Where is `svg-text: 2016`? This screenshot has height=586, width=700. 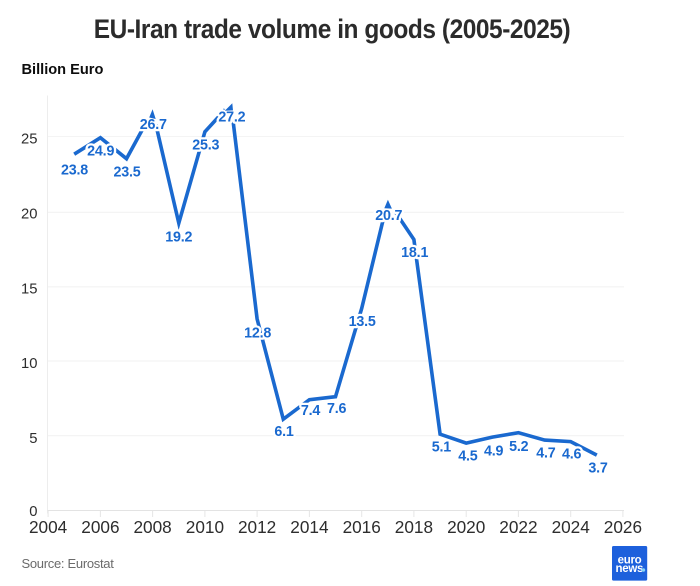 svg-text: 2016 is located at coordinates (362, 527).